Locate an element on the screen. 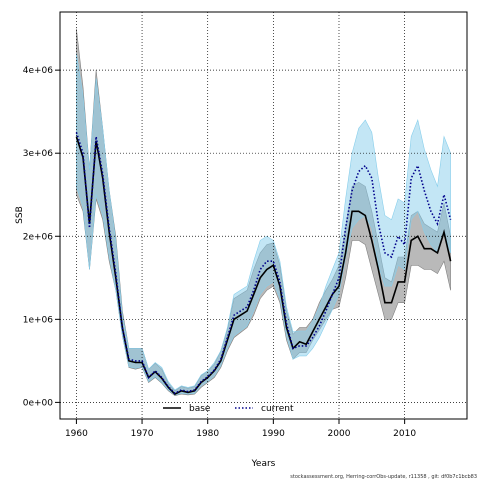  y-tick-label: 3e+06 is located at coordinates (38, 154).